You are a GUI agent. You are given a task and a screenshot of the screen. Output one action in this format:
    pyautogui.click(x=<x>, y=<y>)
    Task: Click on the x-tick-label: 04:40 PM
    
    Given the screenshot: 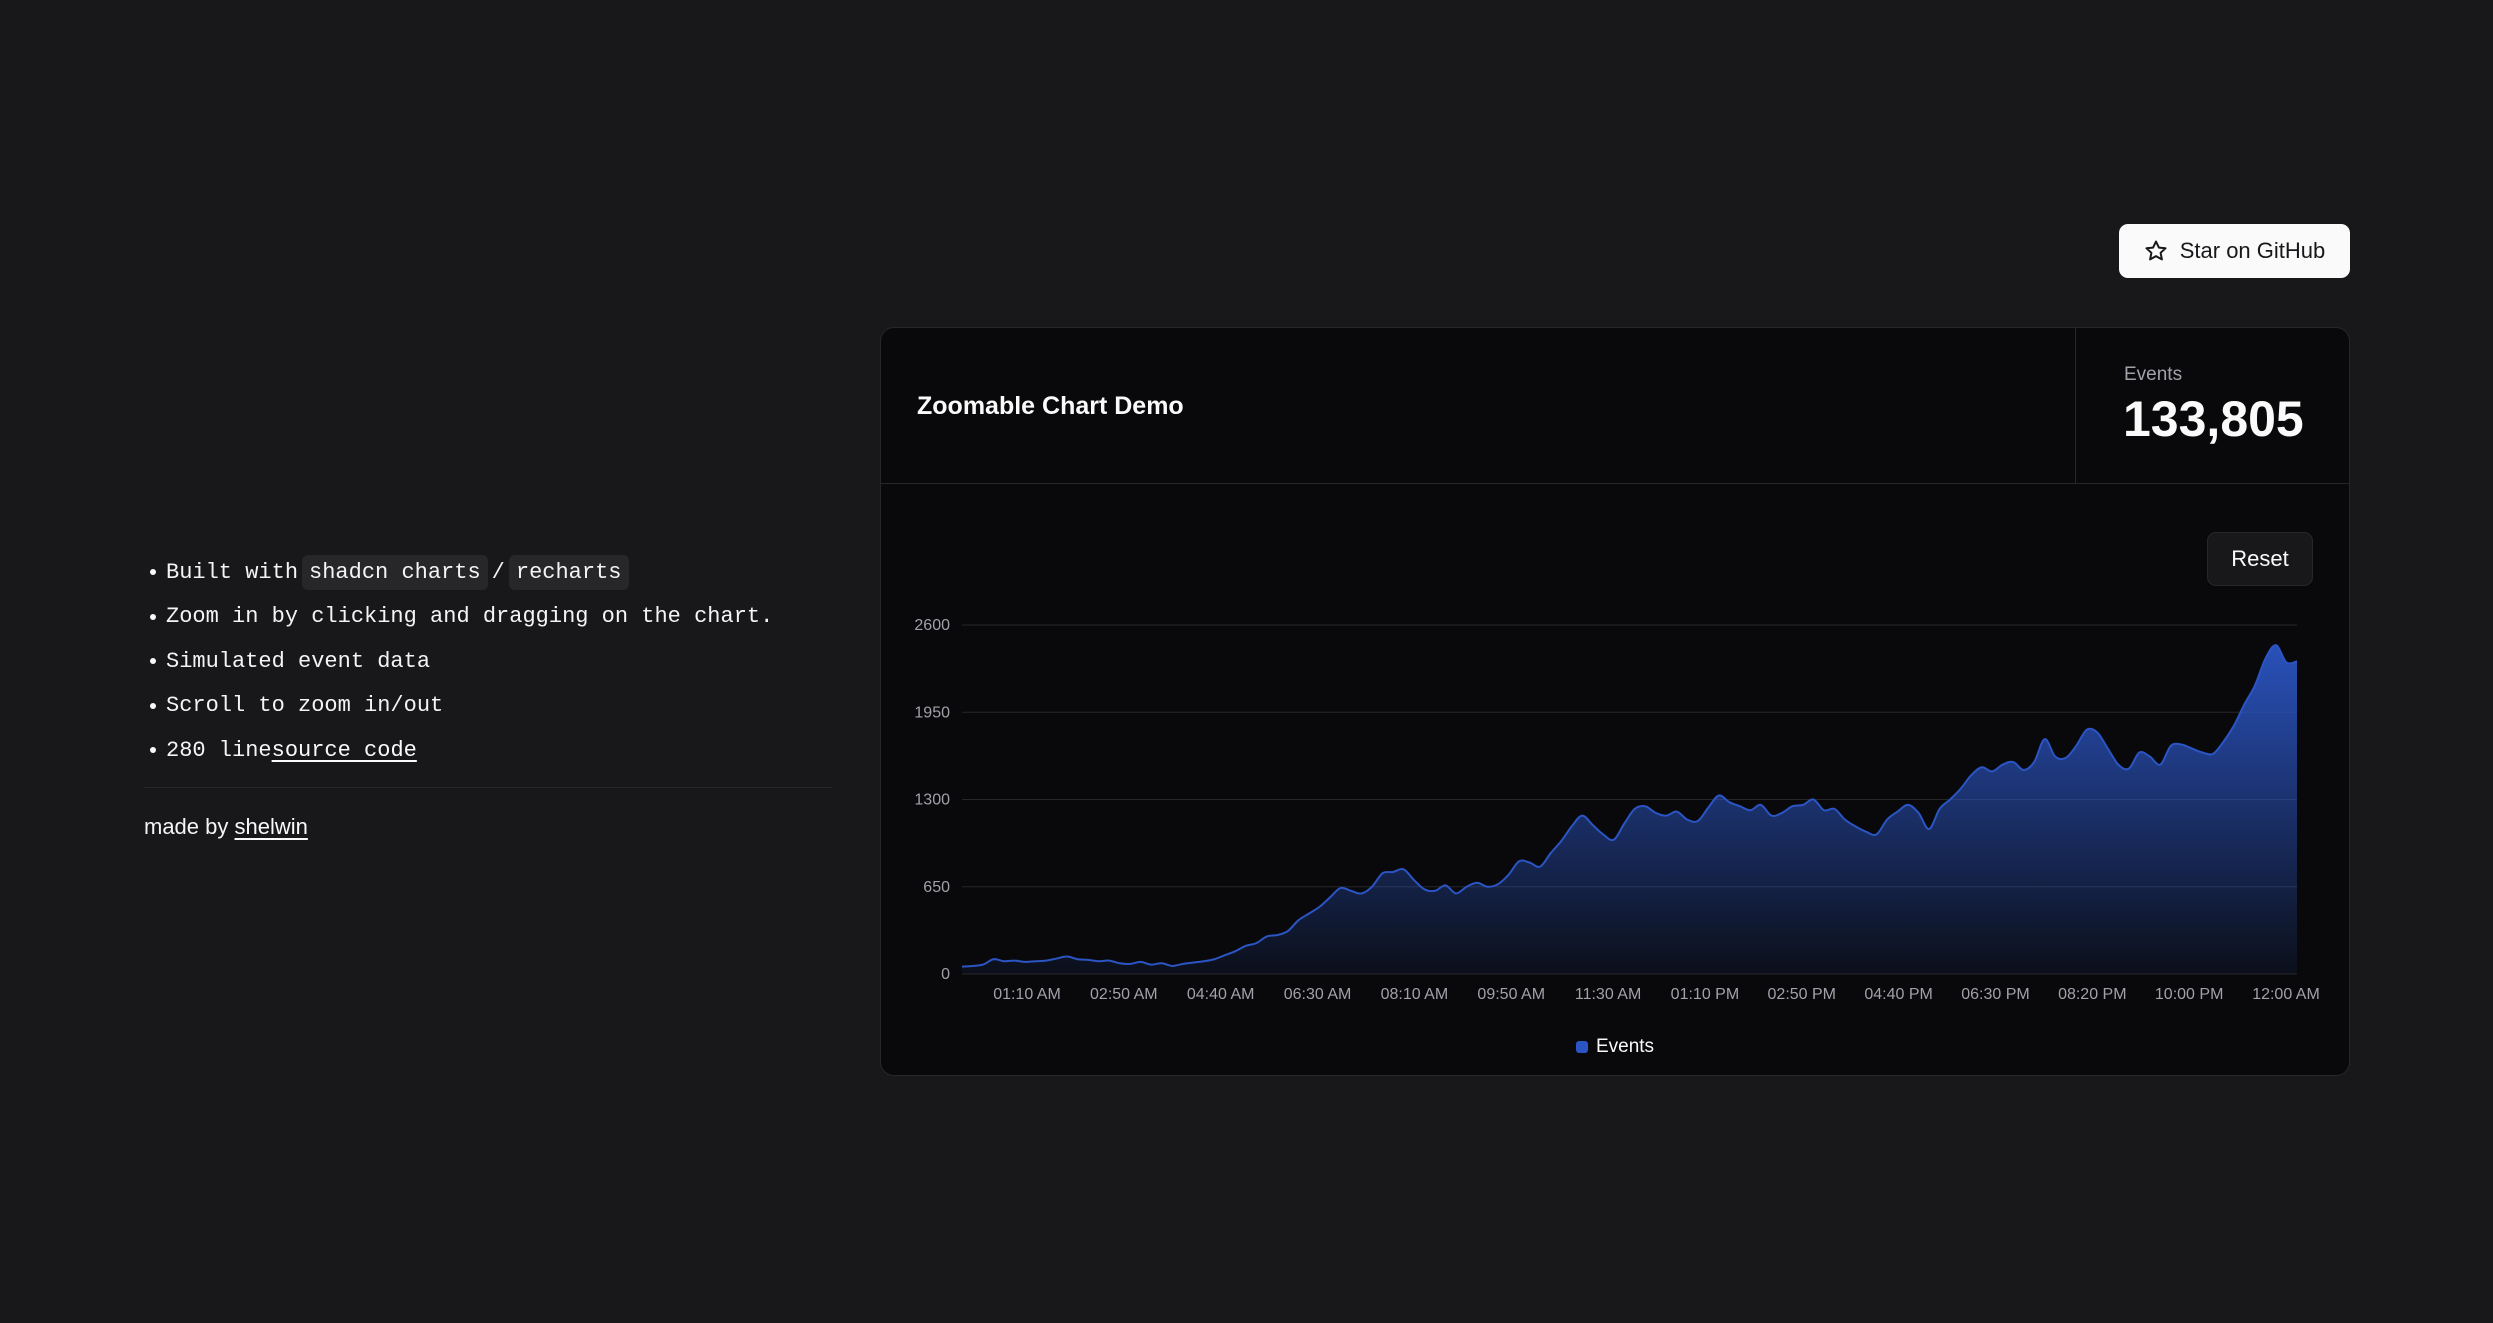 What is the action you would take?
    pyautogui.click(x=1898, y=994)
    